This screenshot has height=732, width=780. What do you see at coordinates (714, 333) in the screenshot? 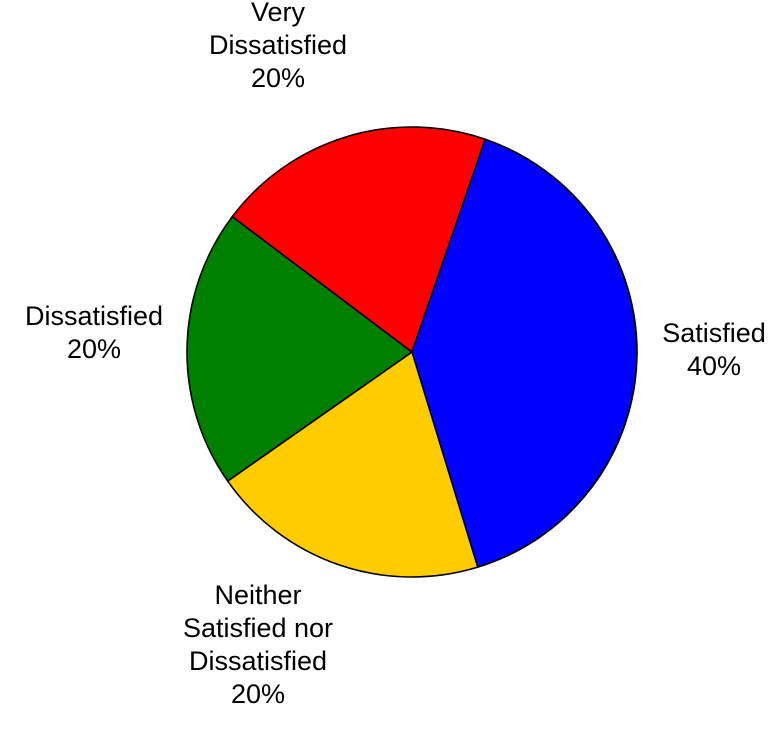
I see `slice-label-line: Satisfied` at bounding box center [714, 333].